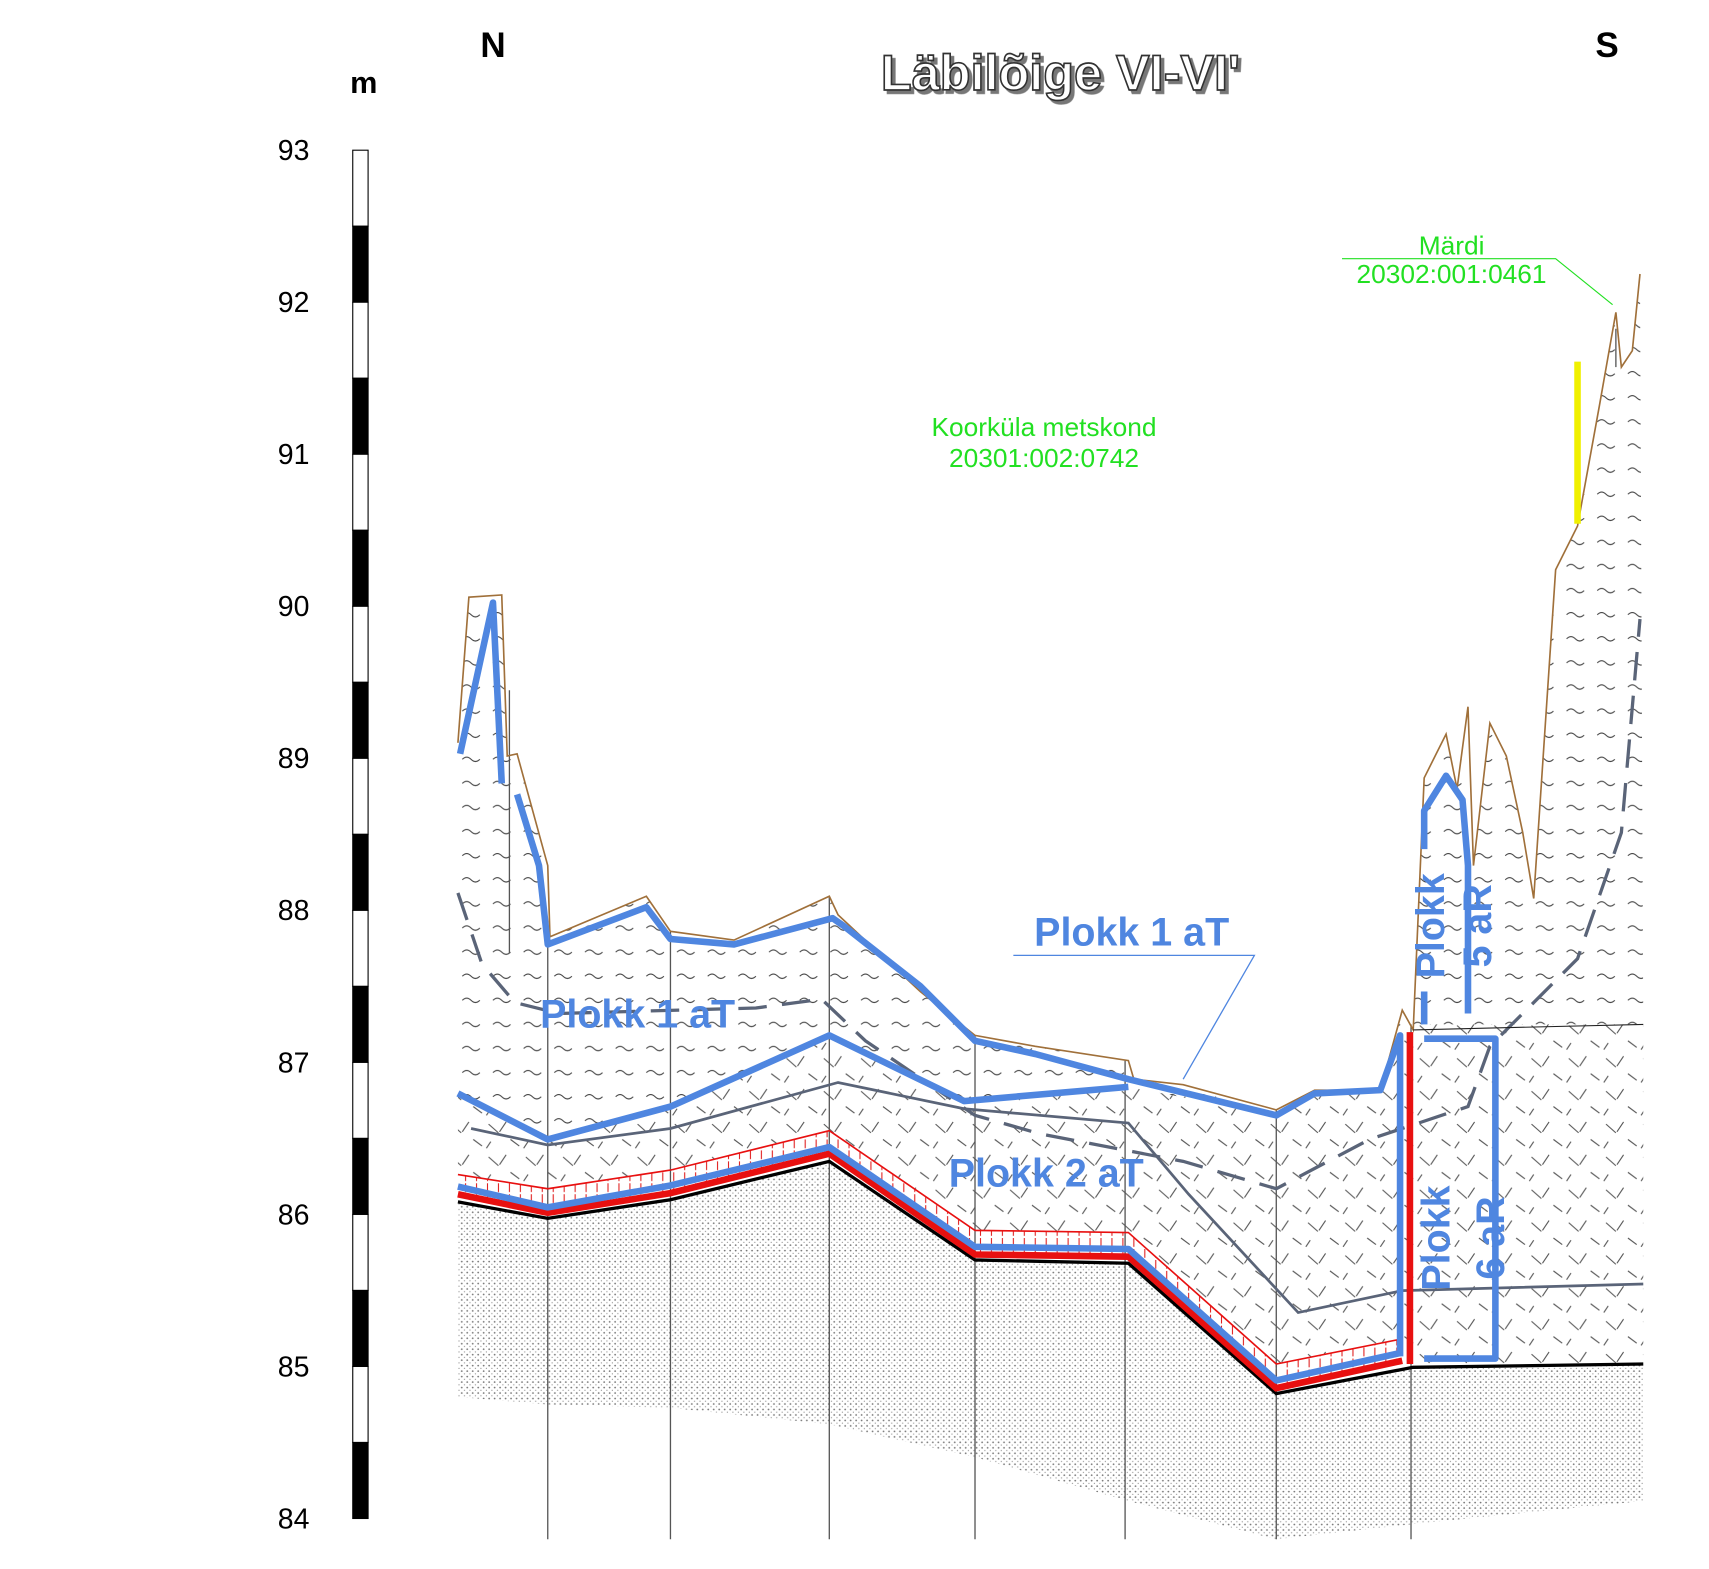  Describe the element at coordinates (294, 151) in the screenshot. I see `scale-label: 93` at that location.